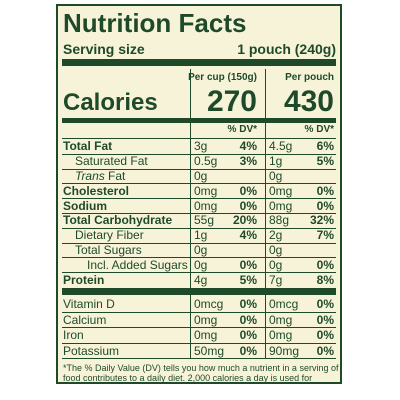  I want to click on daily-value: 7%, so click(325, 235).